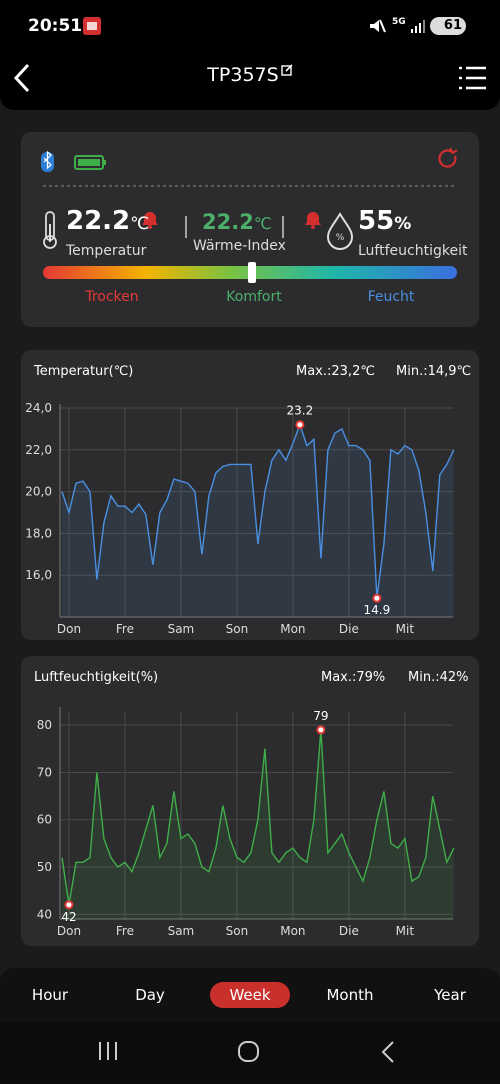 This screenshot has height=1084, width=500. Describe the element at coordinates (243, 75) in the screenshot. I see `device-name: TP357S` at that location.